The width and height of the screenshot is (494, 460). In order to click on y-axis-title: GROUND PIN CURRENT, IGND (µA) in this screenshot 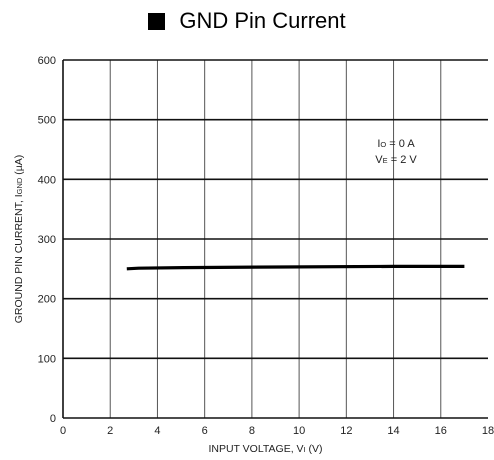, I will do `click(19, 239)`.